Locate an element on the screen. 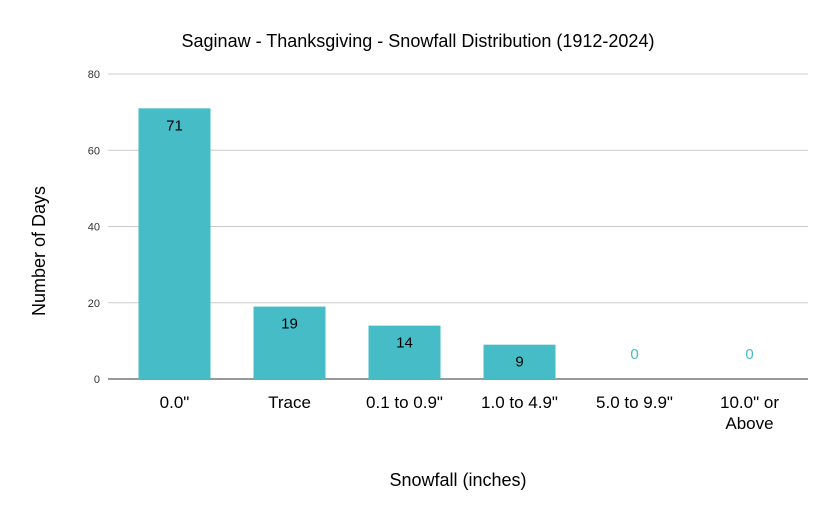  data-label: 14 is located at coordinates (404, 343).